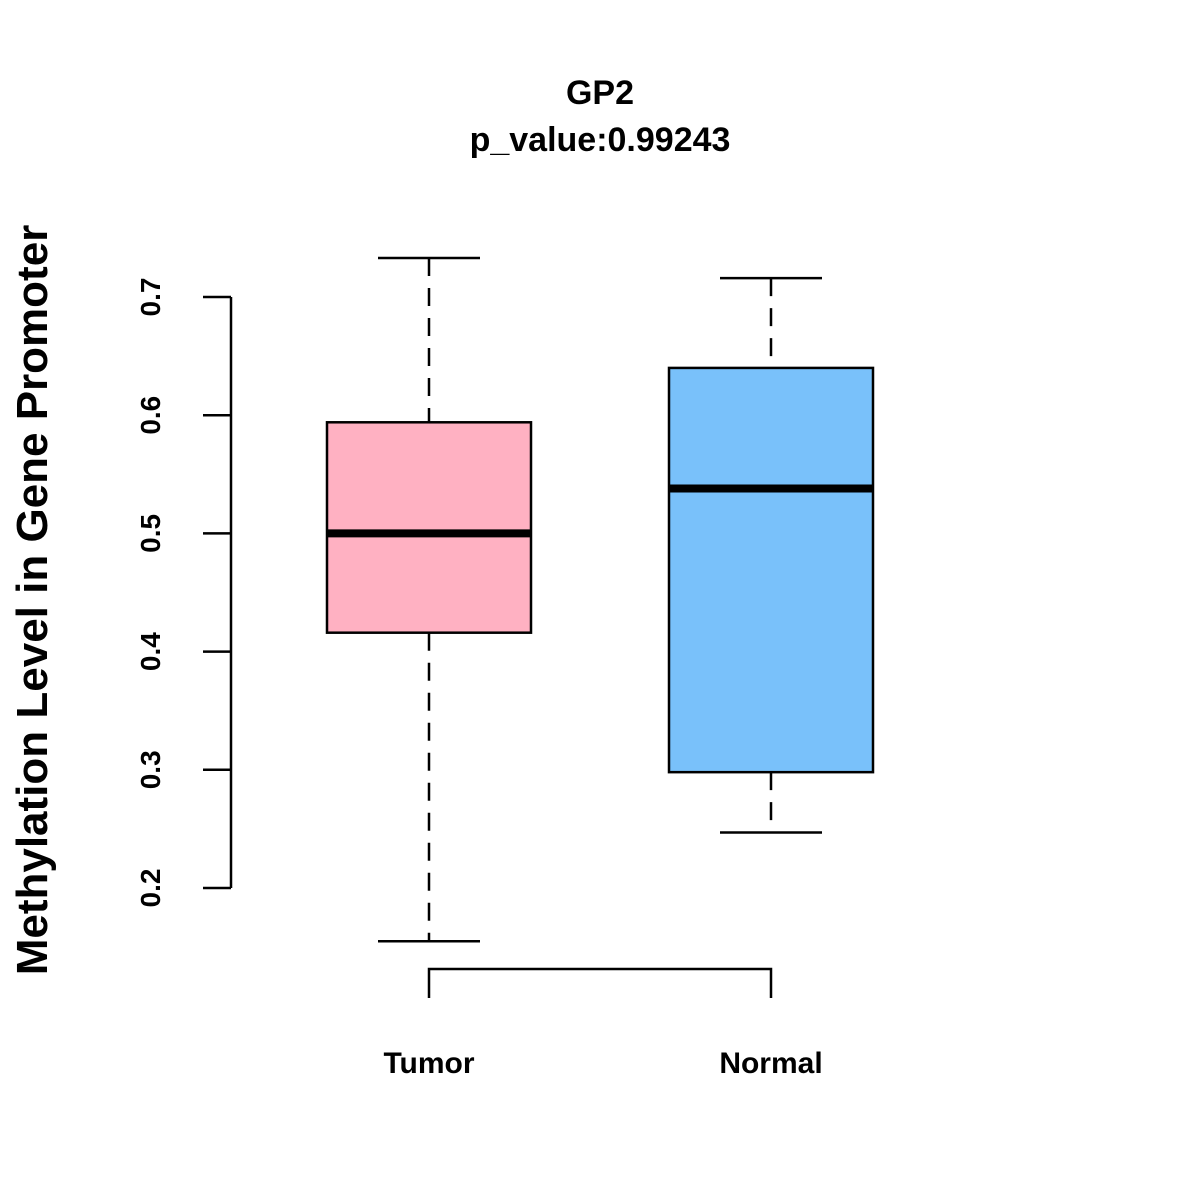 This screenshot has width=1200, height=1200. I want to click on x-category-label: Normal, so click(770, 1063).